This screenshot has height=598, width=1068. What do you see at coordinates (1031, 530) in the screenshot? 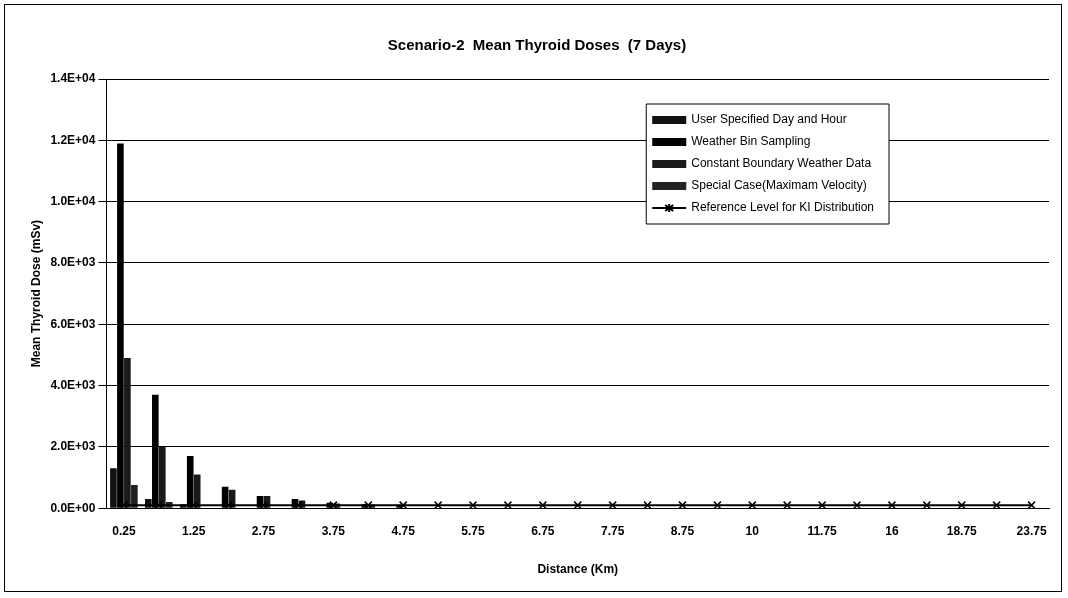
I see `x-tick-label: 23.75` at bounding box center [1031, 530].